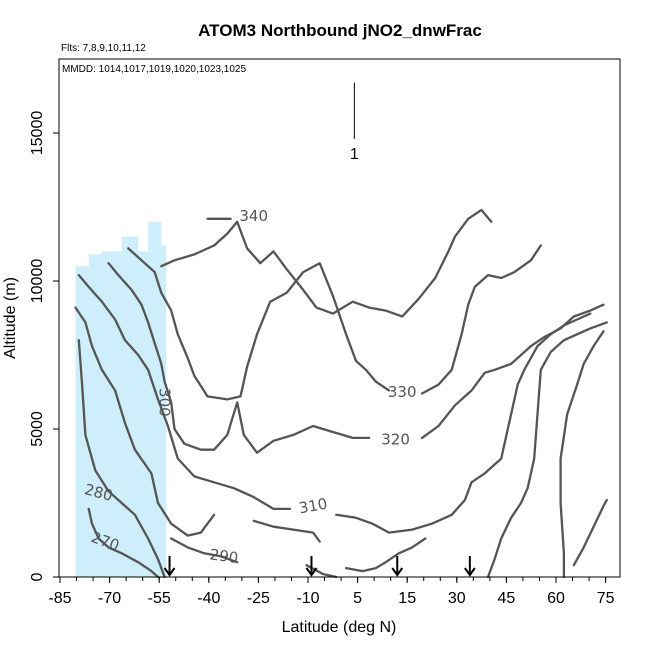 The width and height of the screenshot is (650, 650). Describe the element at coordinates (354, 154) in the screenshot. I see `top-marker-label: 1` at that location.